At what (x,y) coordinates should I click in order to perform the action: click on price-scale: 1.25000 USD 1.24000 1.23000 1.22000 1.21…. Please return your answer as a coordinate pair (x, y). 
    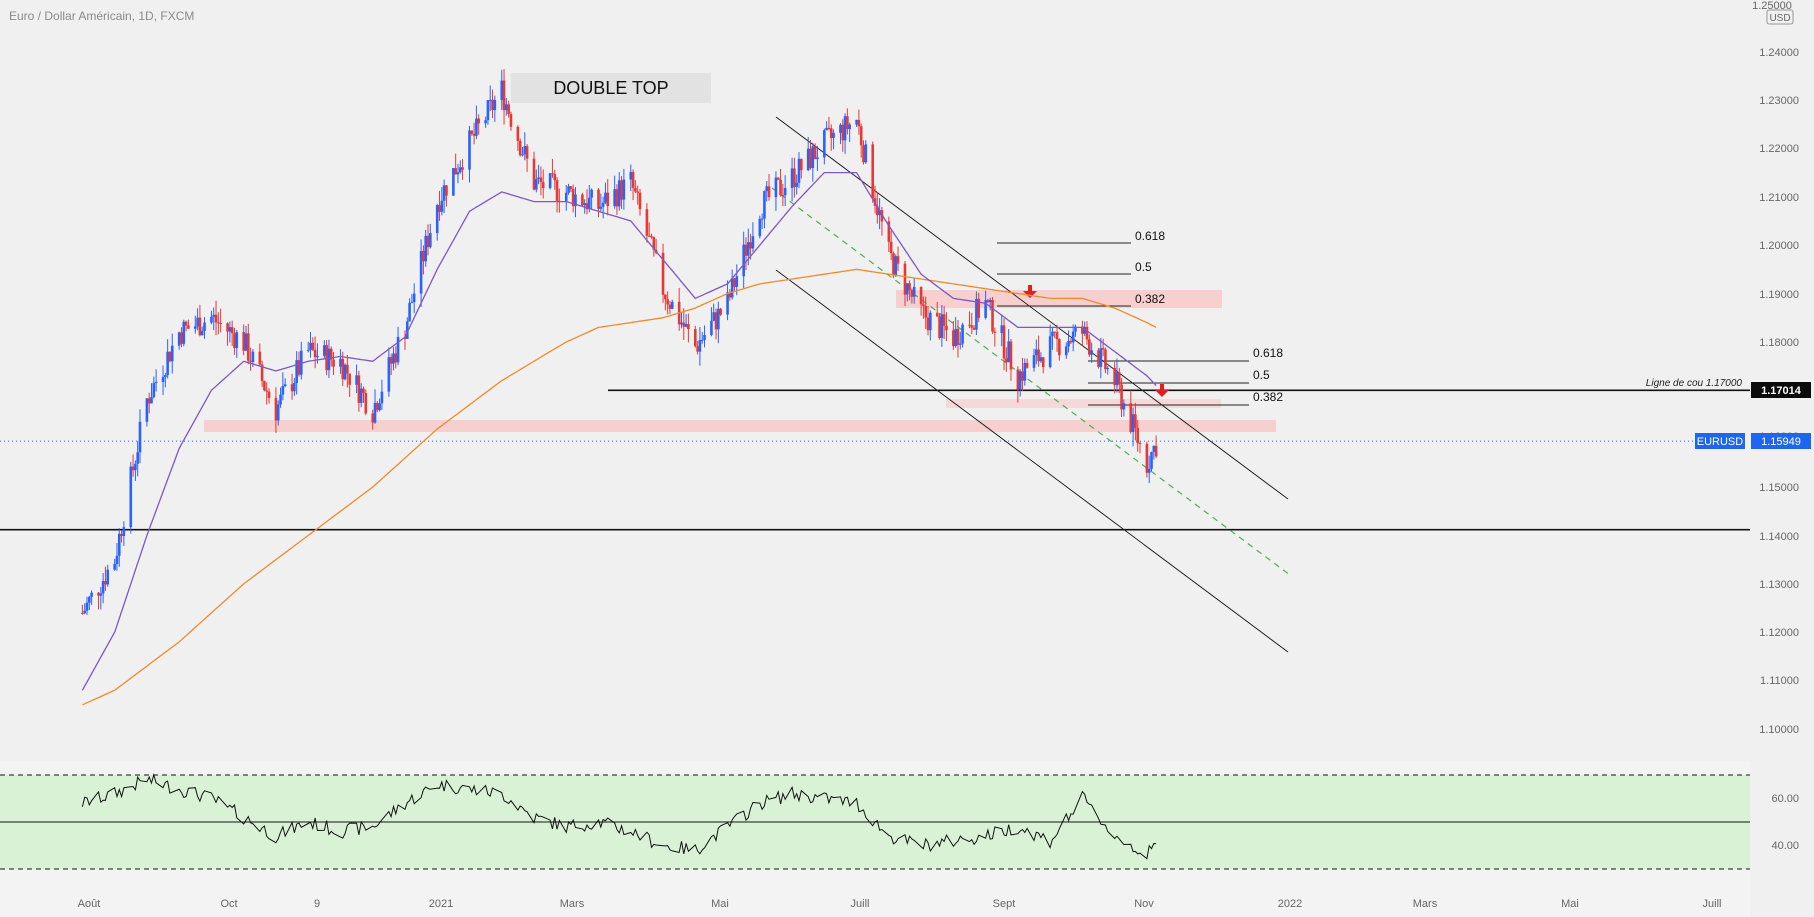
    Looking at the image, I should click on (1753, 426).